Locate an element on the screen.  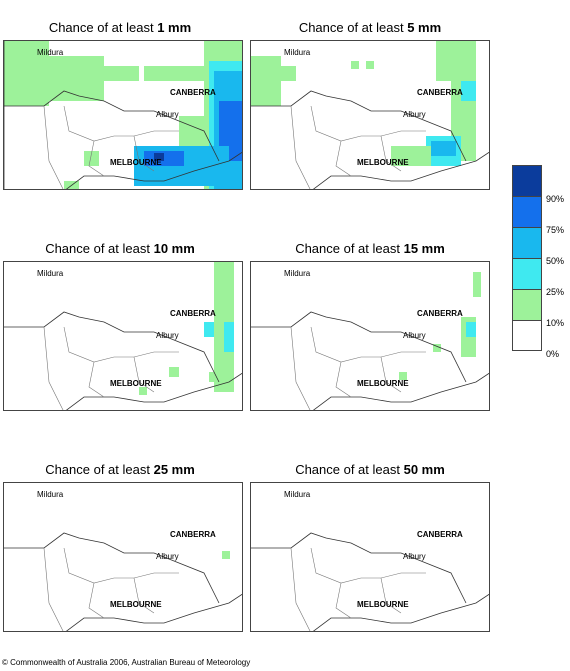
panel-title-15mm: Chance of at least 15 mm is located at coordinates (370, 248).